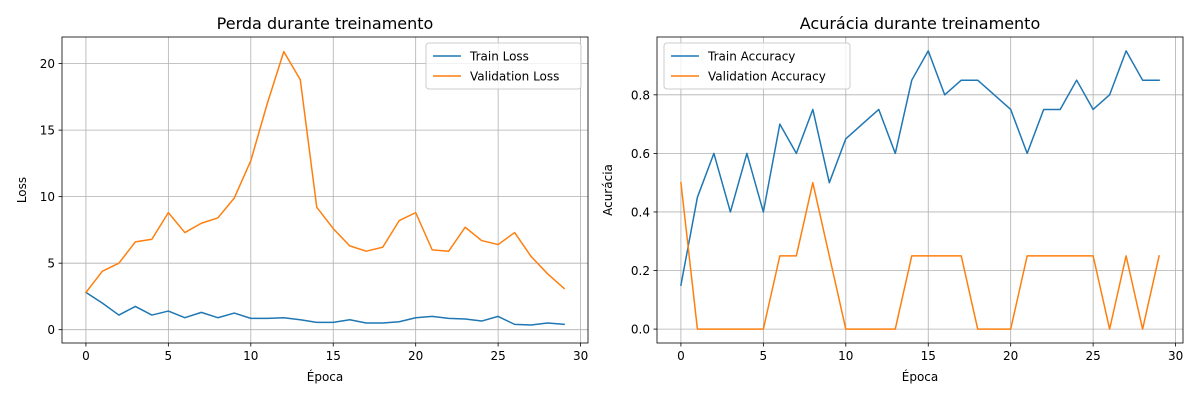  What do you see at coordinates (920, 255) in the screenshot?
I see `series-line-validation-accuracy` at bounding box center [920, 255].